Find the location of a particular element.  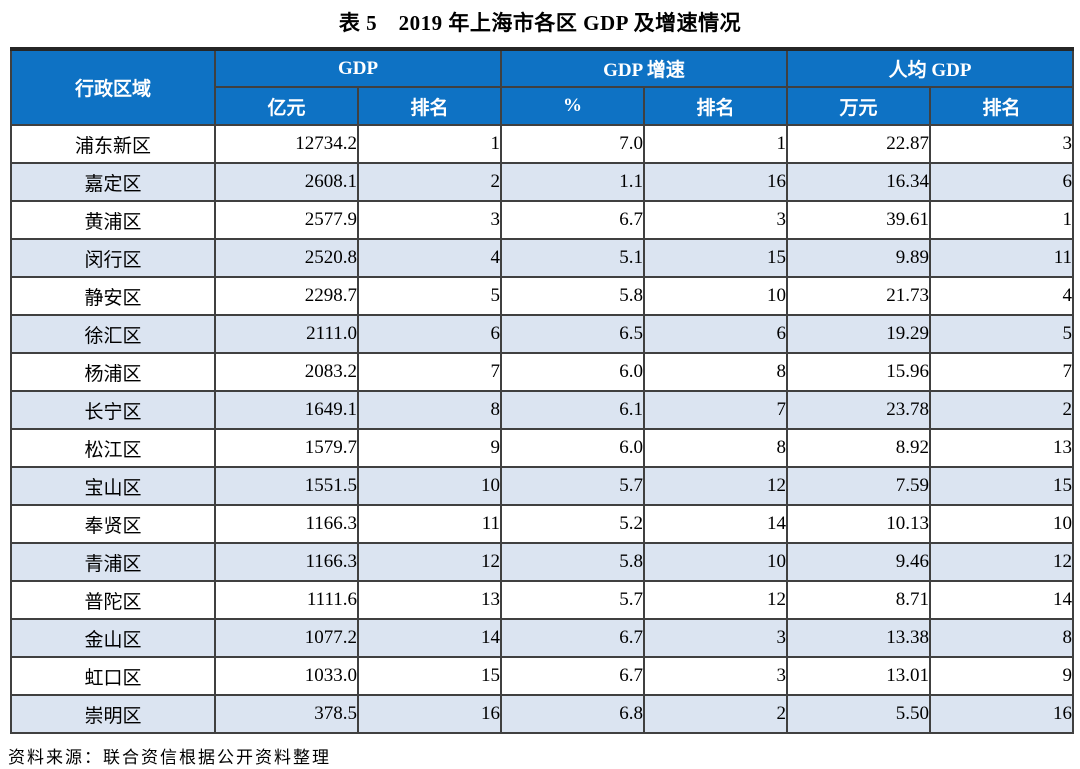

table-row: 崇明区 378.5 16 6.8 2 5.50 16 is located at coordinates (542, 714).